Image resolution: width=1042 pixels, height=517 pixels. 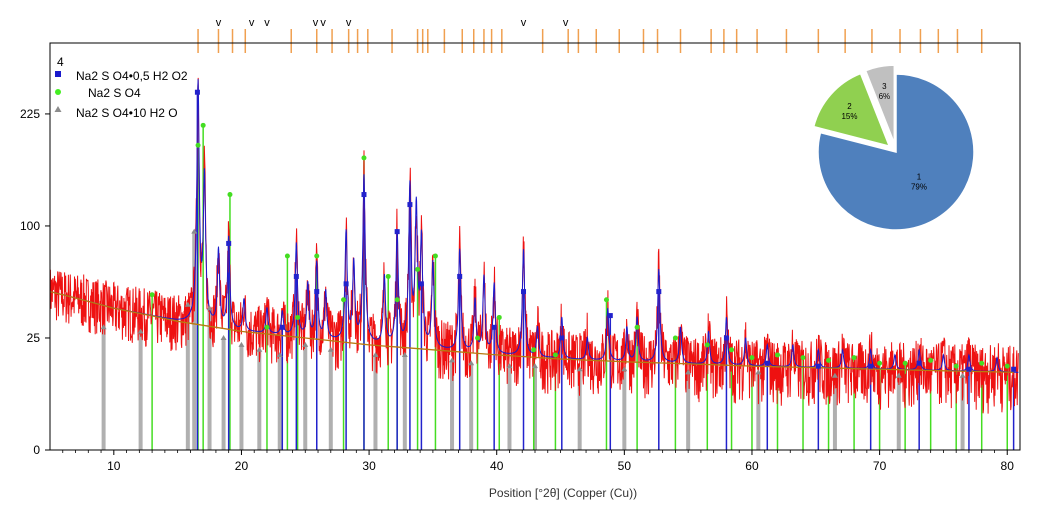 I want to click on pie-slice-label: 3, so click(x=884, y=86).